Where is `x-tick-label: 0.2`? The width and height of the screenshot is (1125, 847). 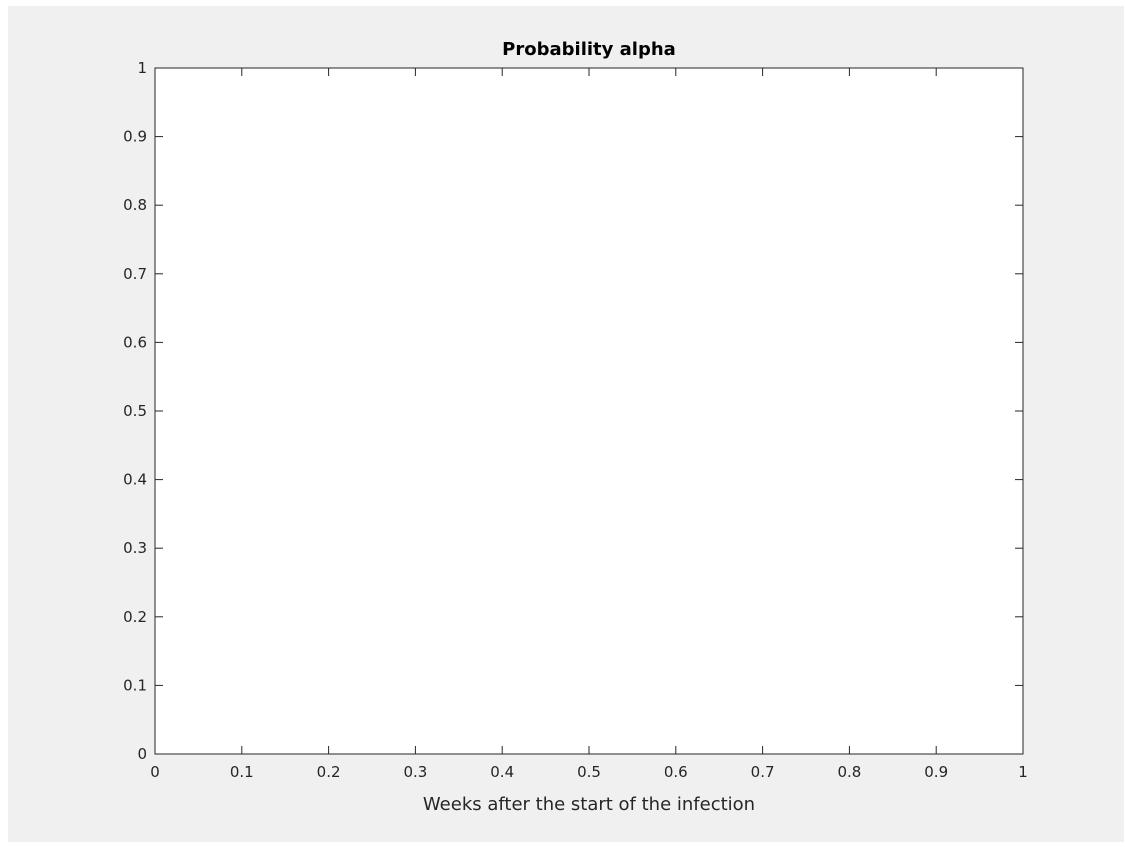
x-tick-label: 0.2 is located at coordinates (329, 772).